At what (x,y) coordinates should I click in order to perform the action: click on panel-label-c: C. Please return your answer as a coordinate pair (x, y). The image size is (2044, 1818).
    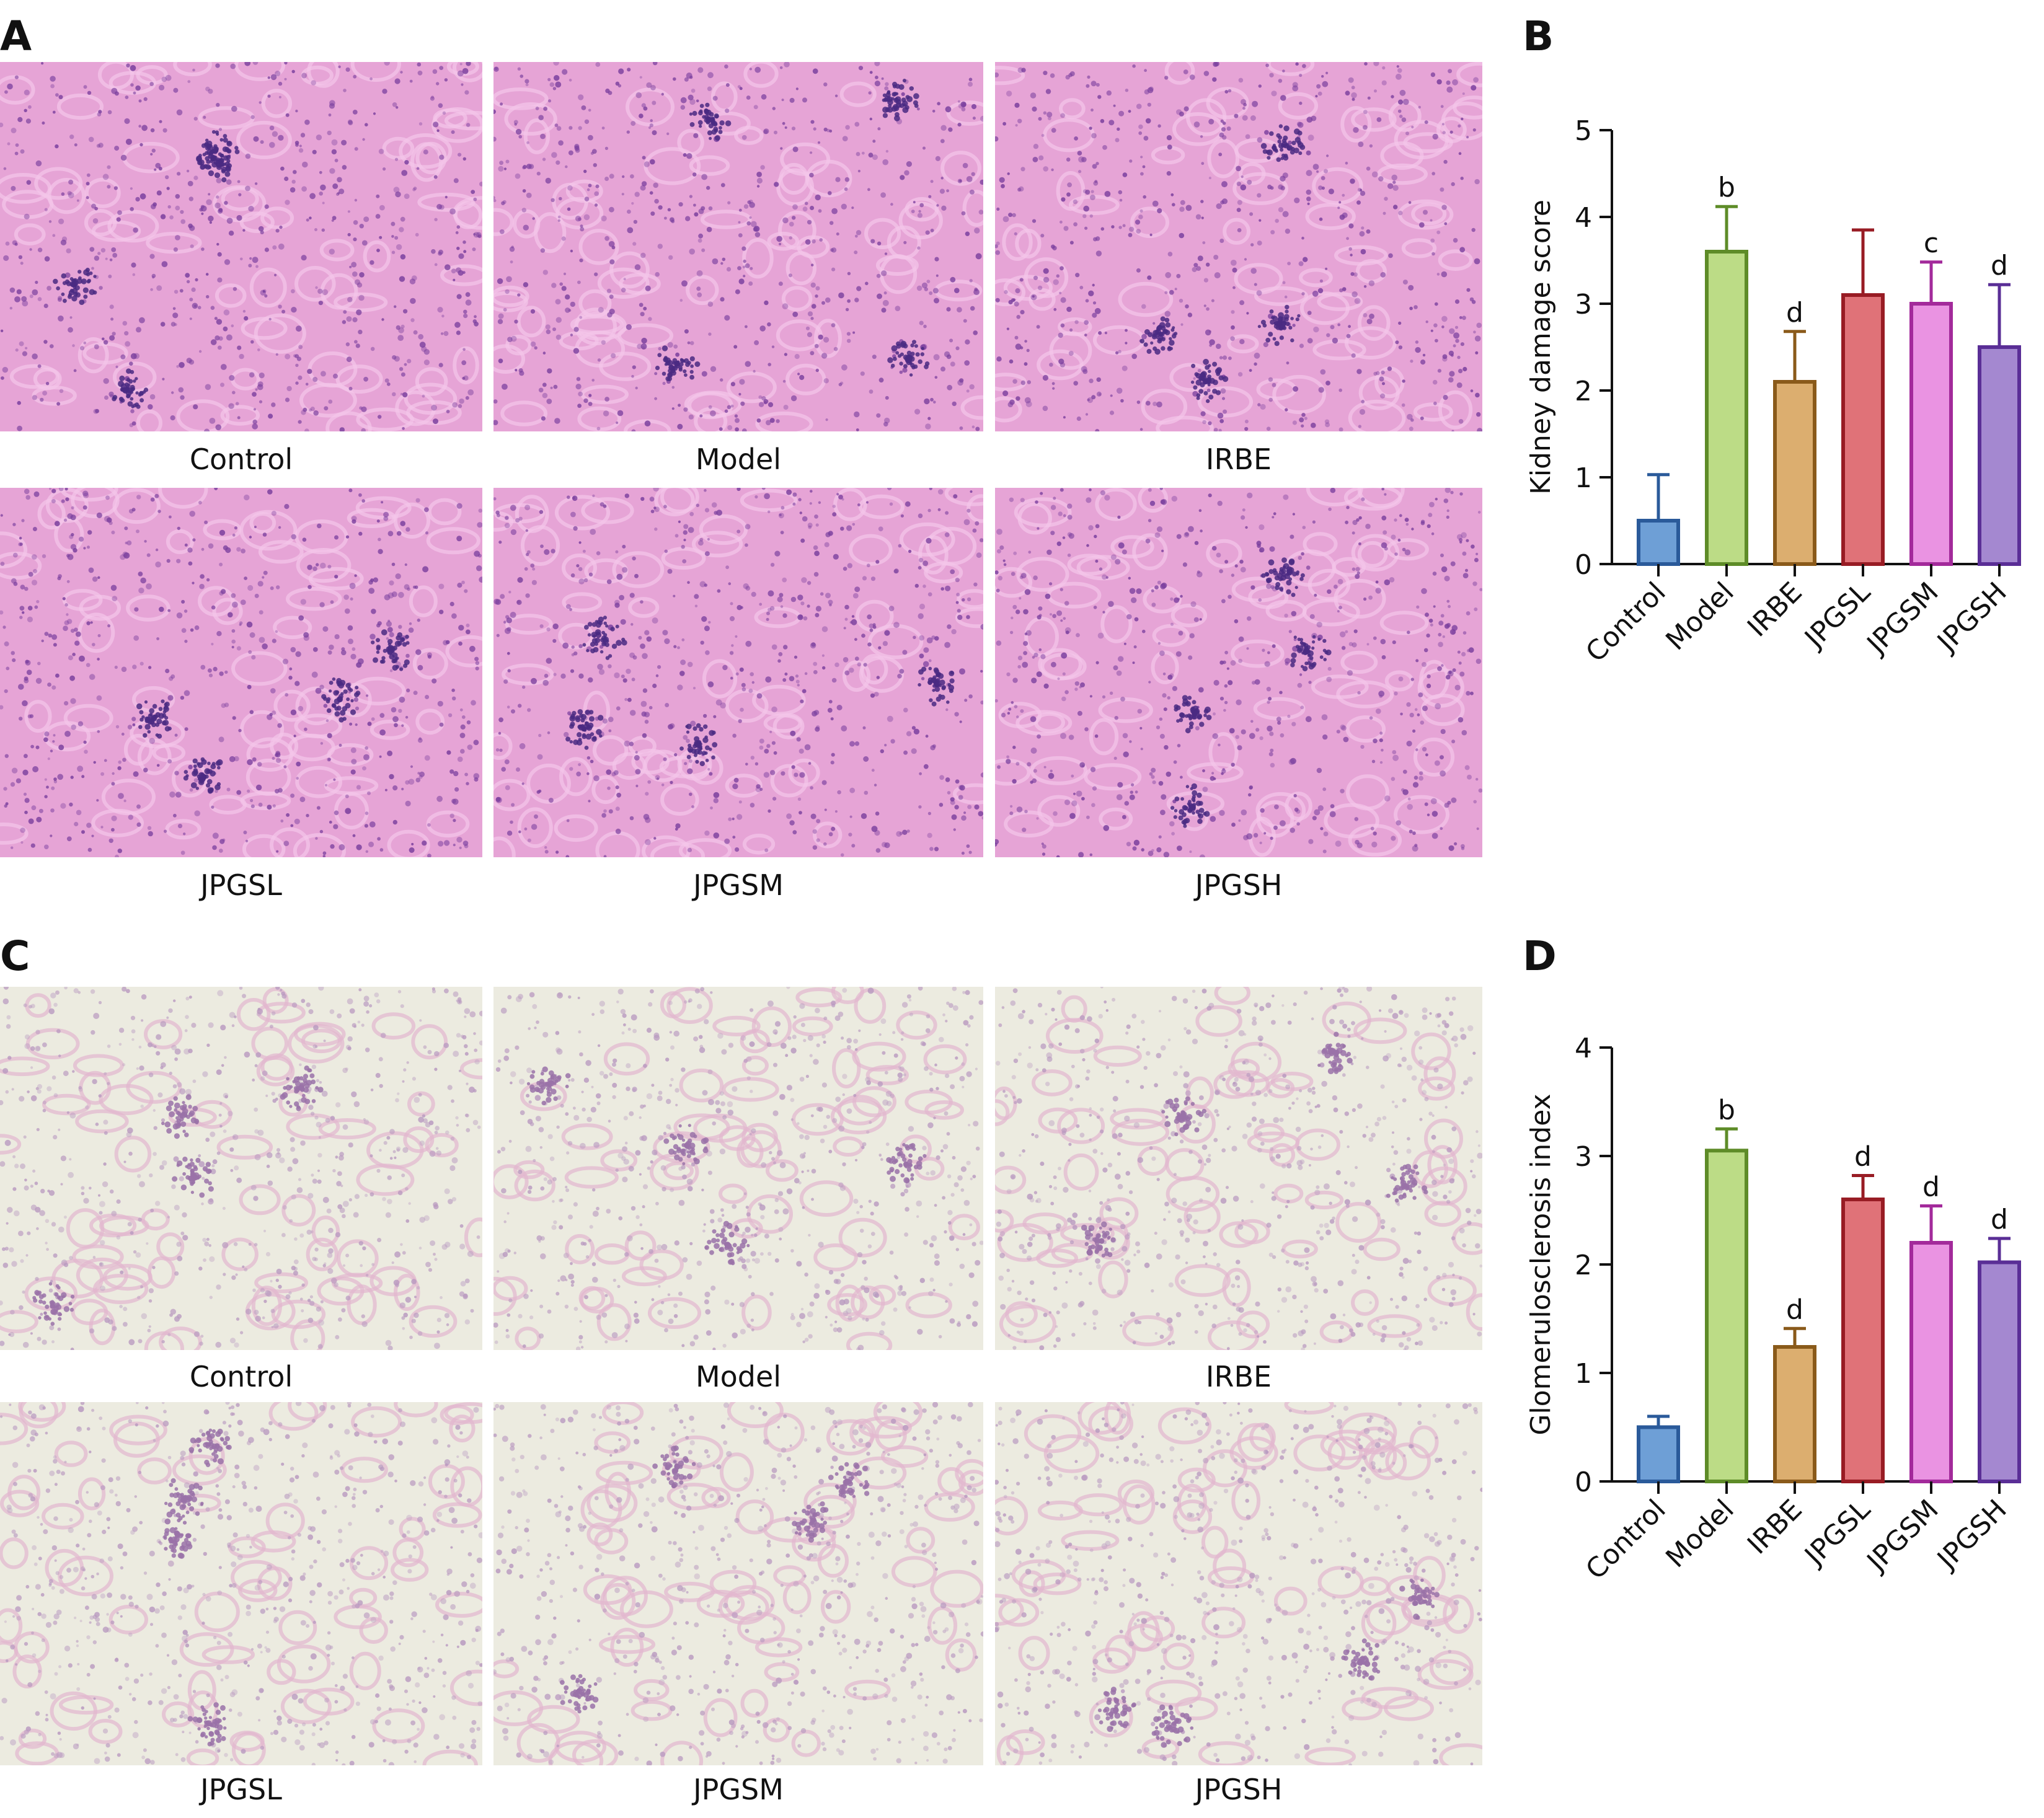
    Looking at the image, I should click on (15, 956).